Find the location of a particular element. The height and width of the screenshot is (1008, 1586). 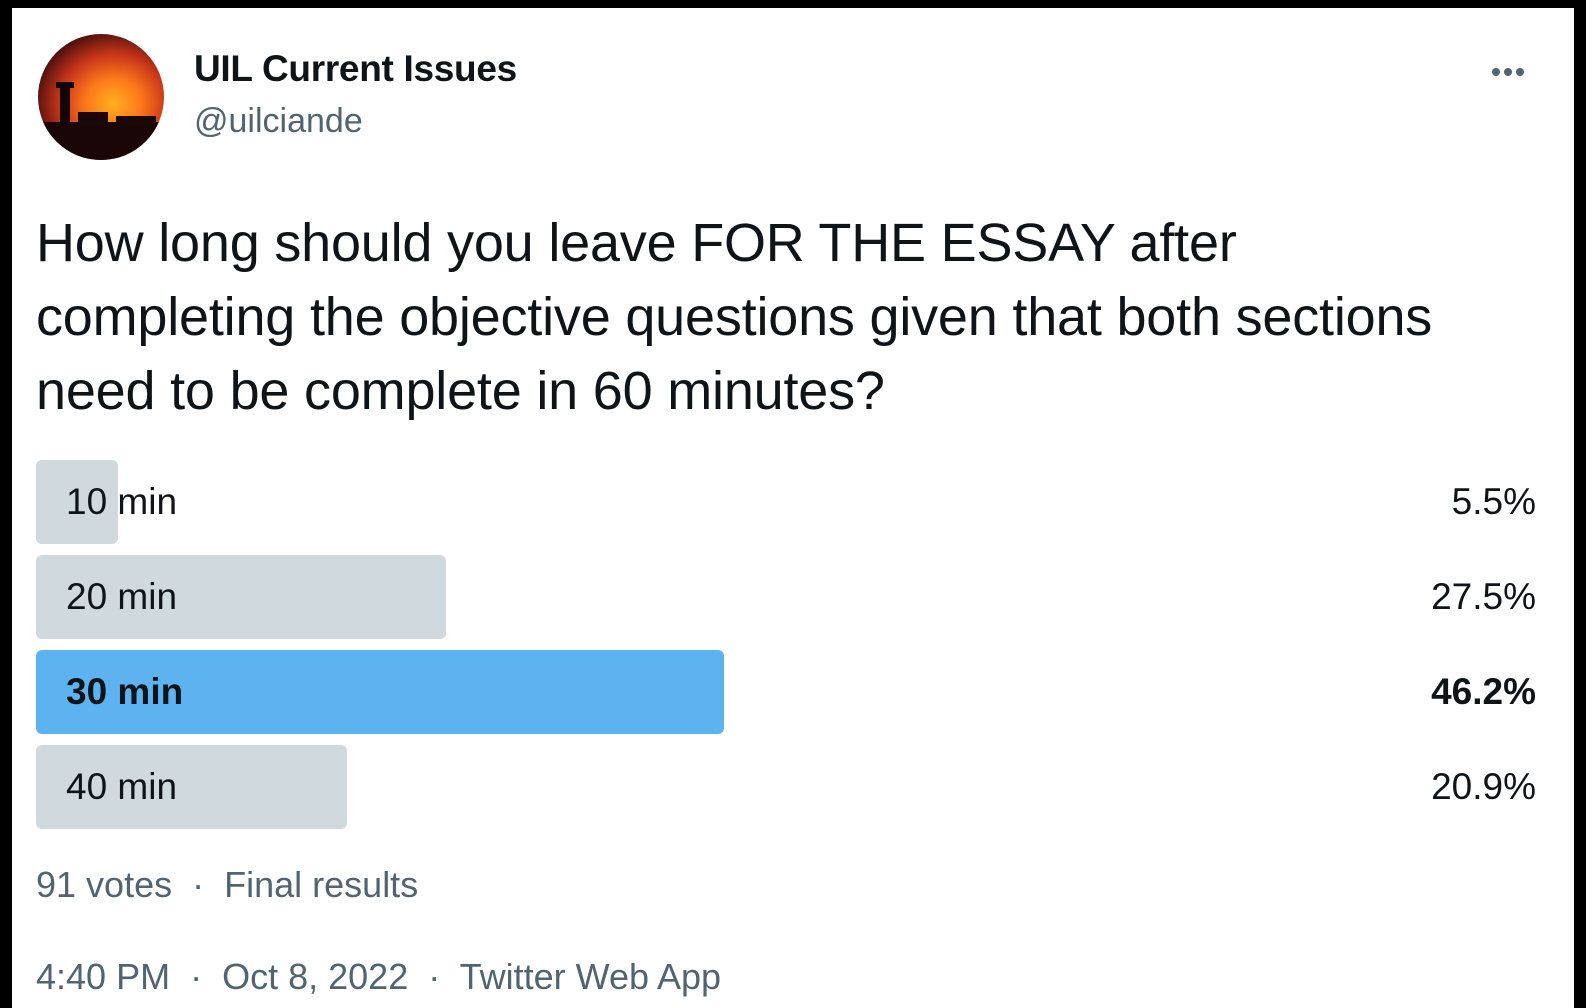

poll-option-label: 40 min is located at coordinates (122, 786).